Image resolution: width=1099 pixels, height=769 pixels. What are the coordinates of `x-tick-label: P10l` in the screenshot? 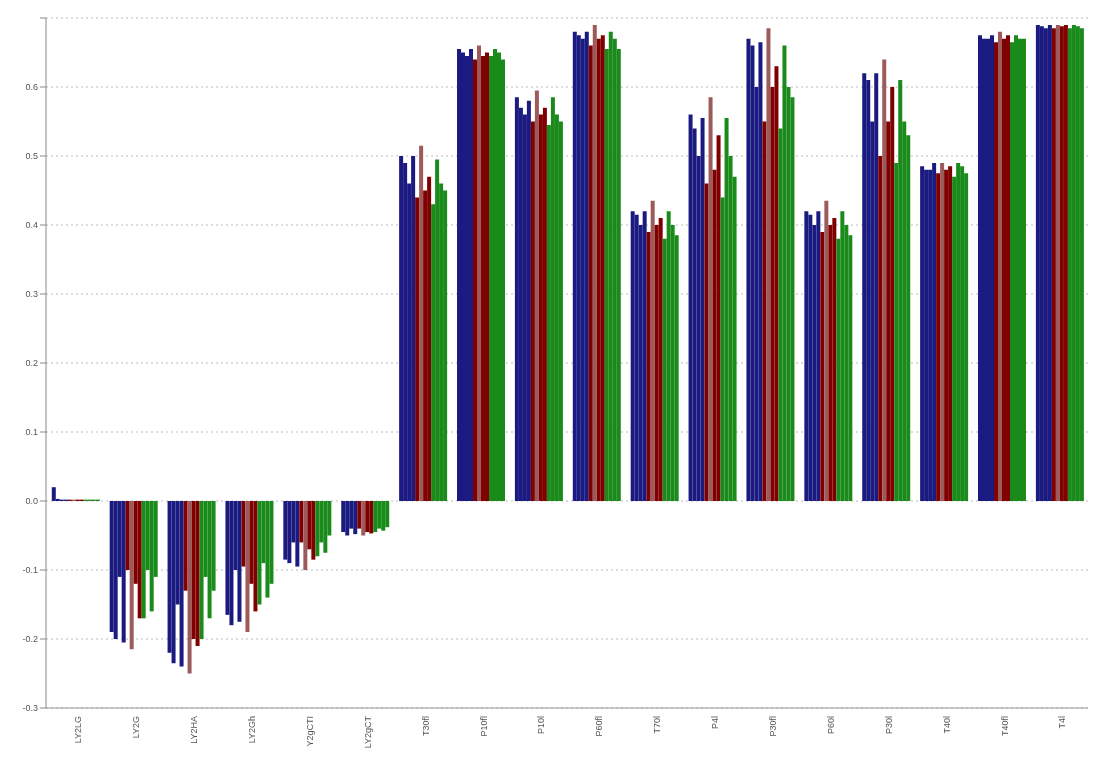 It's located at (541, 725).